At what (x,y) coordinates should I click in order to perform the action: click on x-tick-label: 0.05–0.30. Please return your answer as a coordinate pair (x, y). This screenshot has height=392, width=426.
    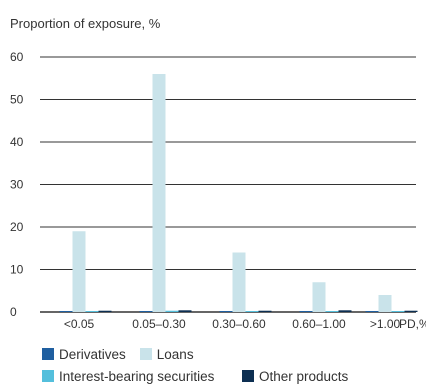
    Looking at the image, I should click on (159, 324).